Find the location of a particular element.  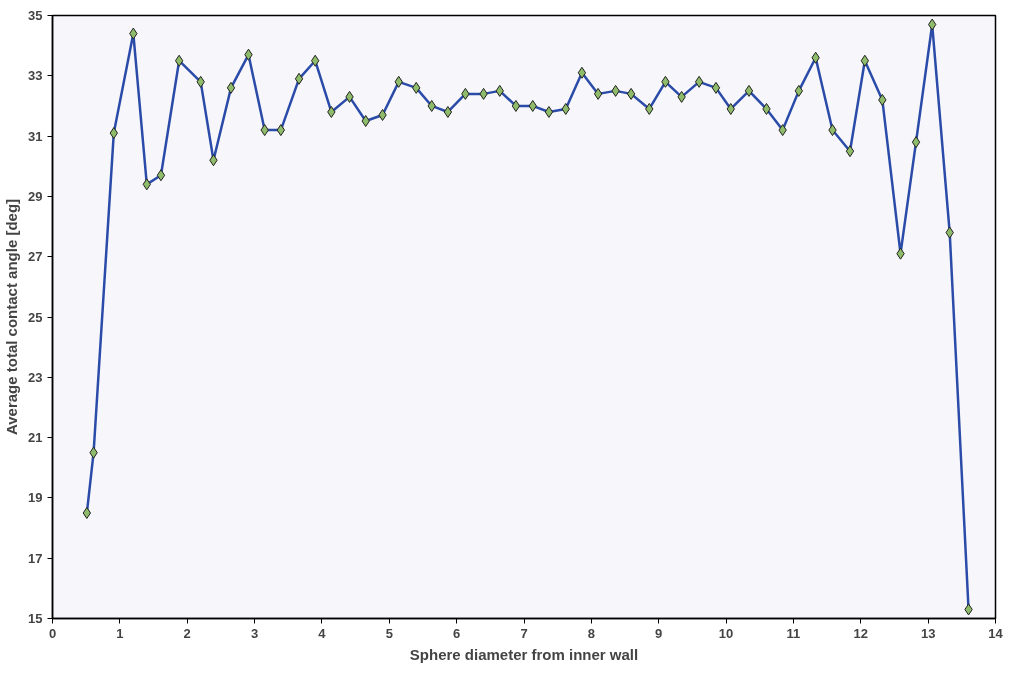

x-tick-label: 14 is located at coordinates (996, 633).